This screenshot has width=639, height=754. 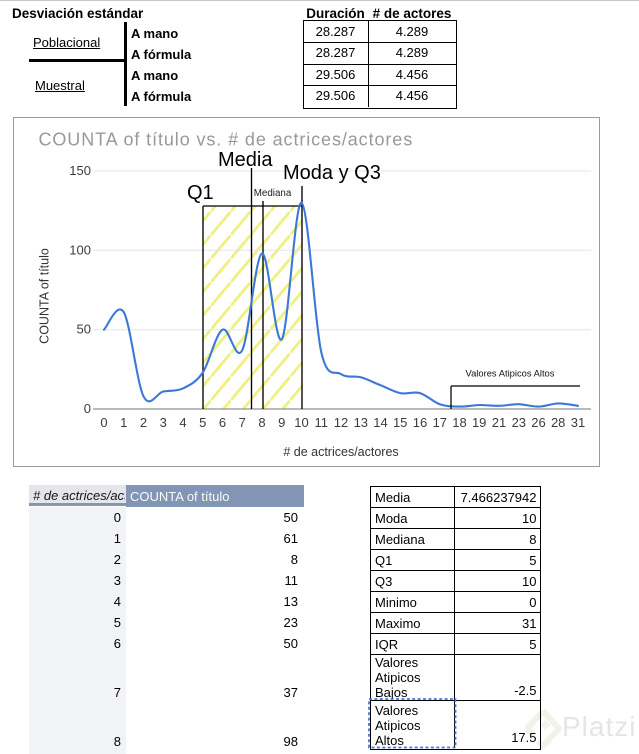 I want to click on svg-text: 17, so click(x=440, y=422).